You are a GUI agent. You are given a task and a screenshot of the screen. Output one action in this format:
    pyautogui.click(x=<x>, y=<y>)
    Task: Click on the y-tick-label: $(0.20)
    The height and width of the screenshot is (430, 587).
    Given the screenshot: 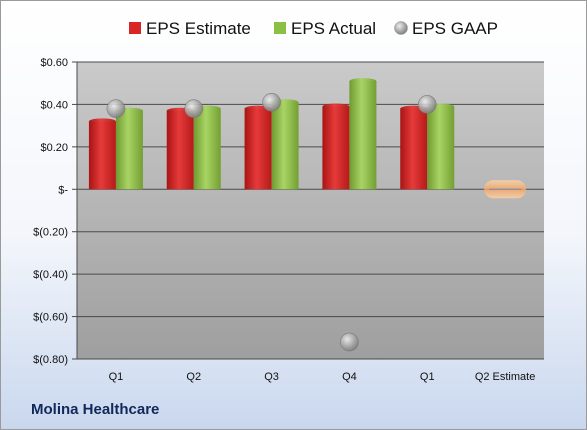 What is the action you would take?
    pyautogui.click(x=50, y=233)
    